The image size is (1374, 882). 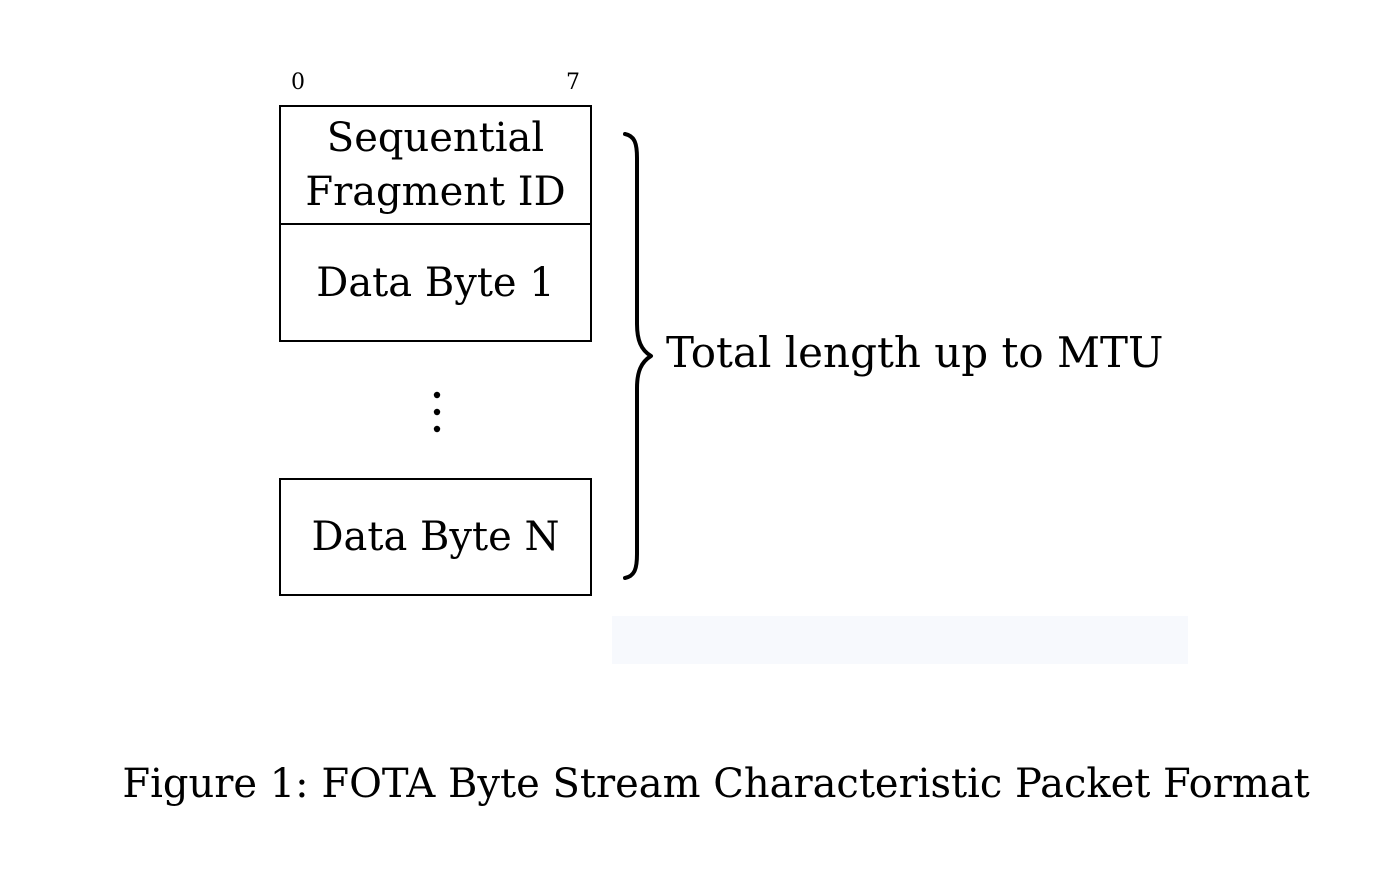 I want to click on background-band, so click(x=900, y=640).